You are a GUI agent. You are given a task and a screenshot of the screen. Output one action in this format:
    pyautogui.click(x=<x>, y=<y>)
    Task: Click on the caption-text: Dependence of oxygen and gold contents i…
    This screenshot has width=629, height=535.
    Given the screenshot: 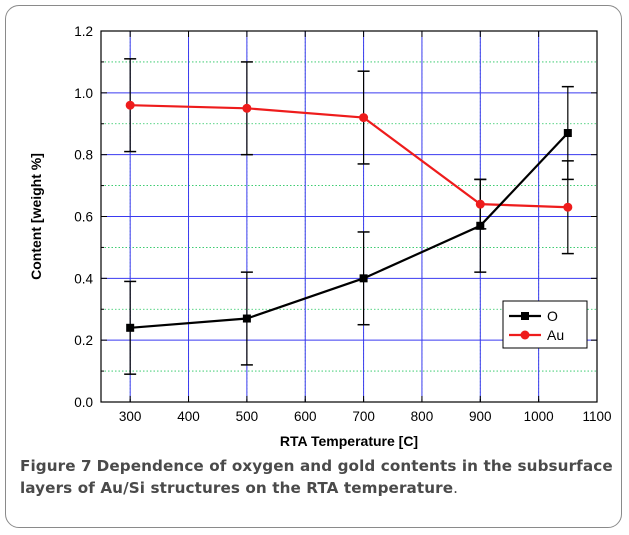 What is the action you would take?
    pyautogui.click(x=316, y=477)
    